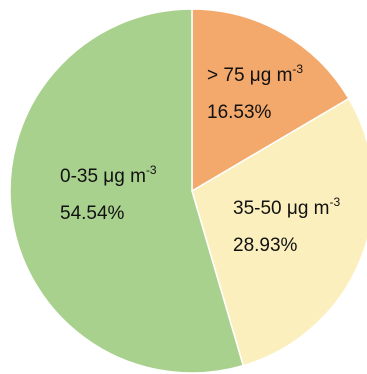 This screenshot has width=367, height=374. What do you see at coordinates (286, 225) in the screenshot?
I see `slice-label-group-35-50: 35-50 μg m-3 28.93%` at bounding box center [286, 225].